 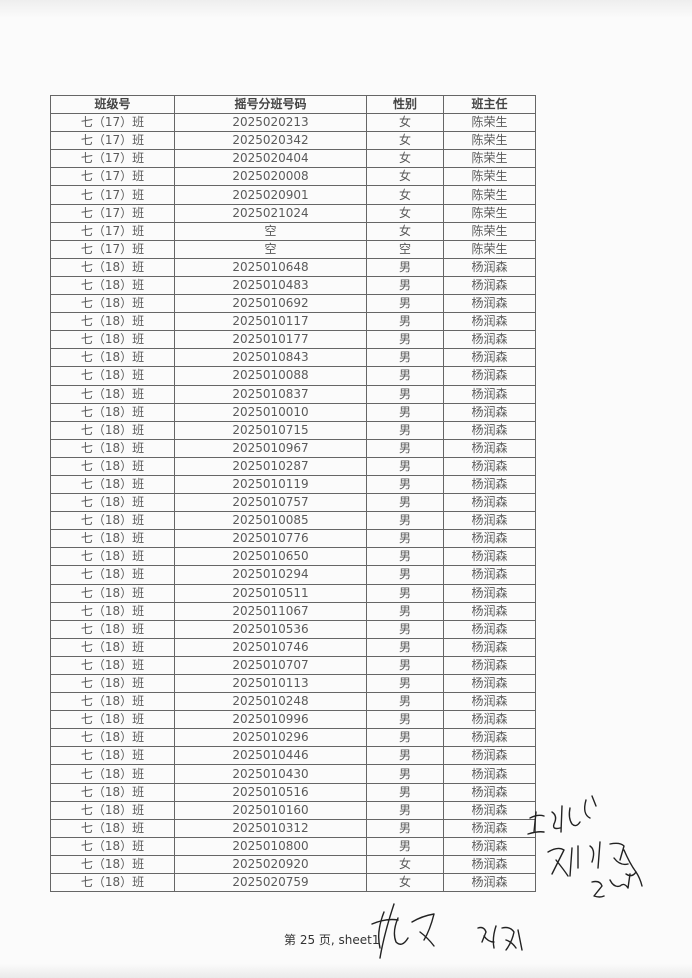 I want to click on table-row: 七（18）班 2025010088 男杨润森, so click(x=293, y=376).